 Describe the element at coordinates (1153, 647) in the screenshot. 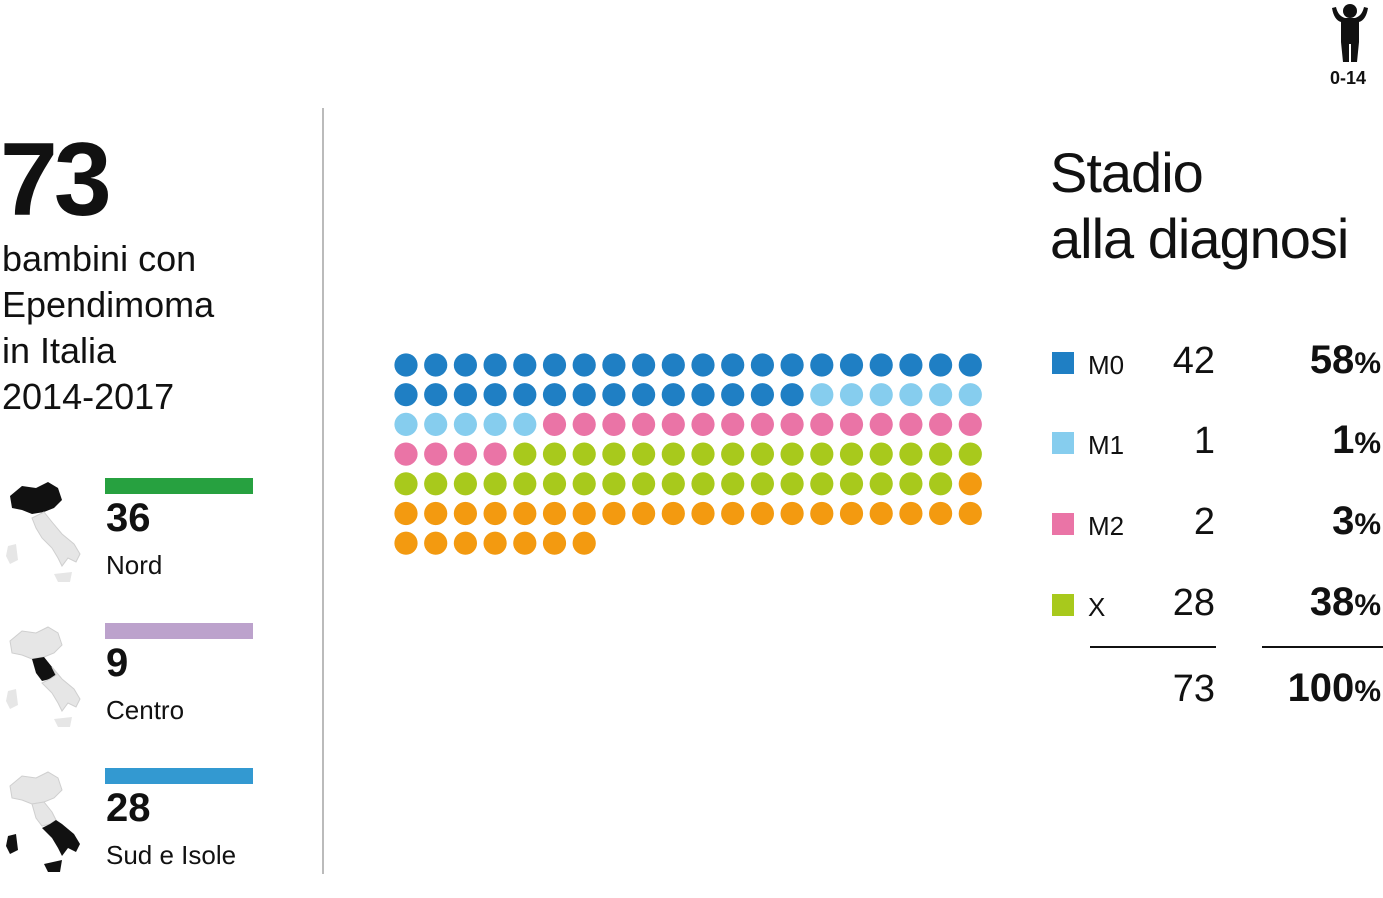

I see `total-value-rule` at that location.